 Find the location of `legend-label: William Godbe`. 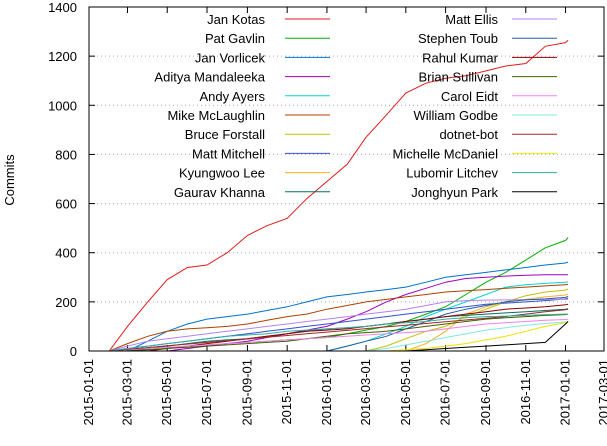

legend-label: William Godbe is located at coordinates (455, 115).